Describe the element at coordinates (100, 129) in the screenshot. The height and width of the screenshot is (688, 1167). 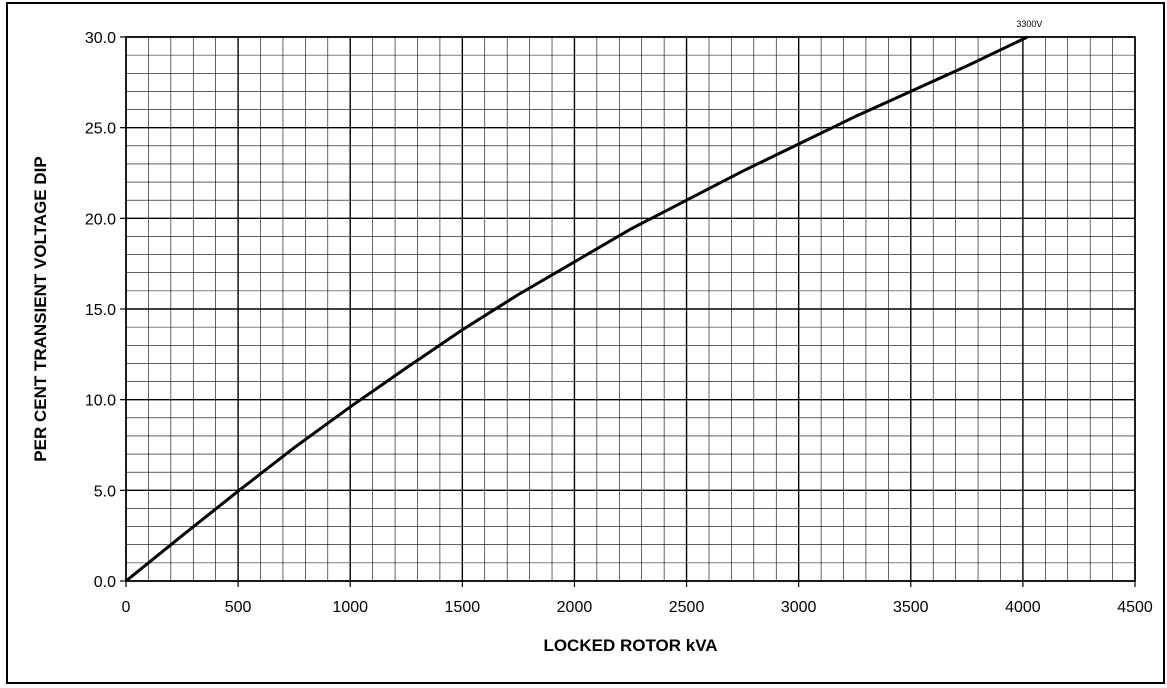
I see `y-tick-label: 25.0` at that location.